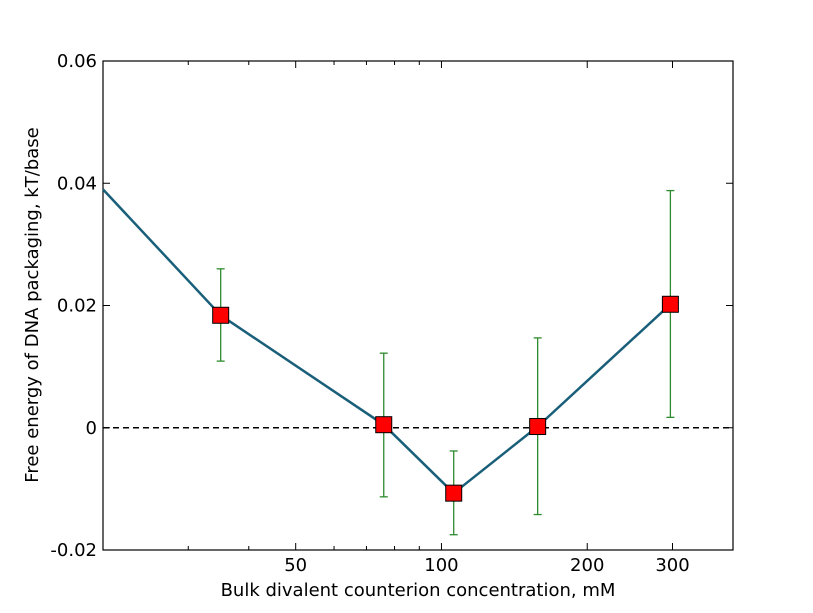 This screenshot has height=613, width=813. I want to click on y-tick-label: 0.06, so click(77, 61).